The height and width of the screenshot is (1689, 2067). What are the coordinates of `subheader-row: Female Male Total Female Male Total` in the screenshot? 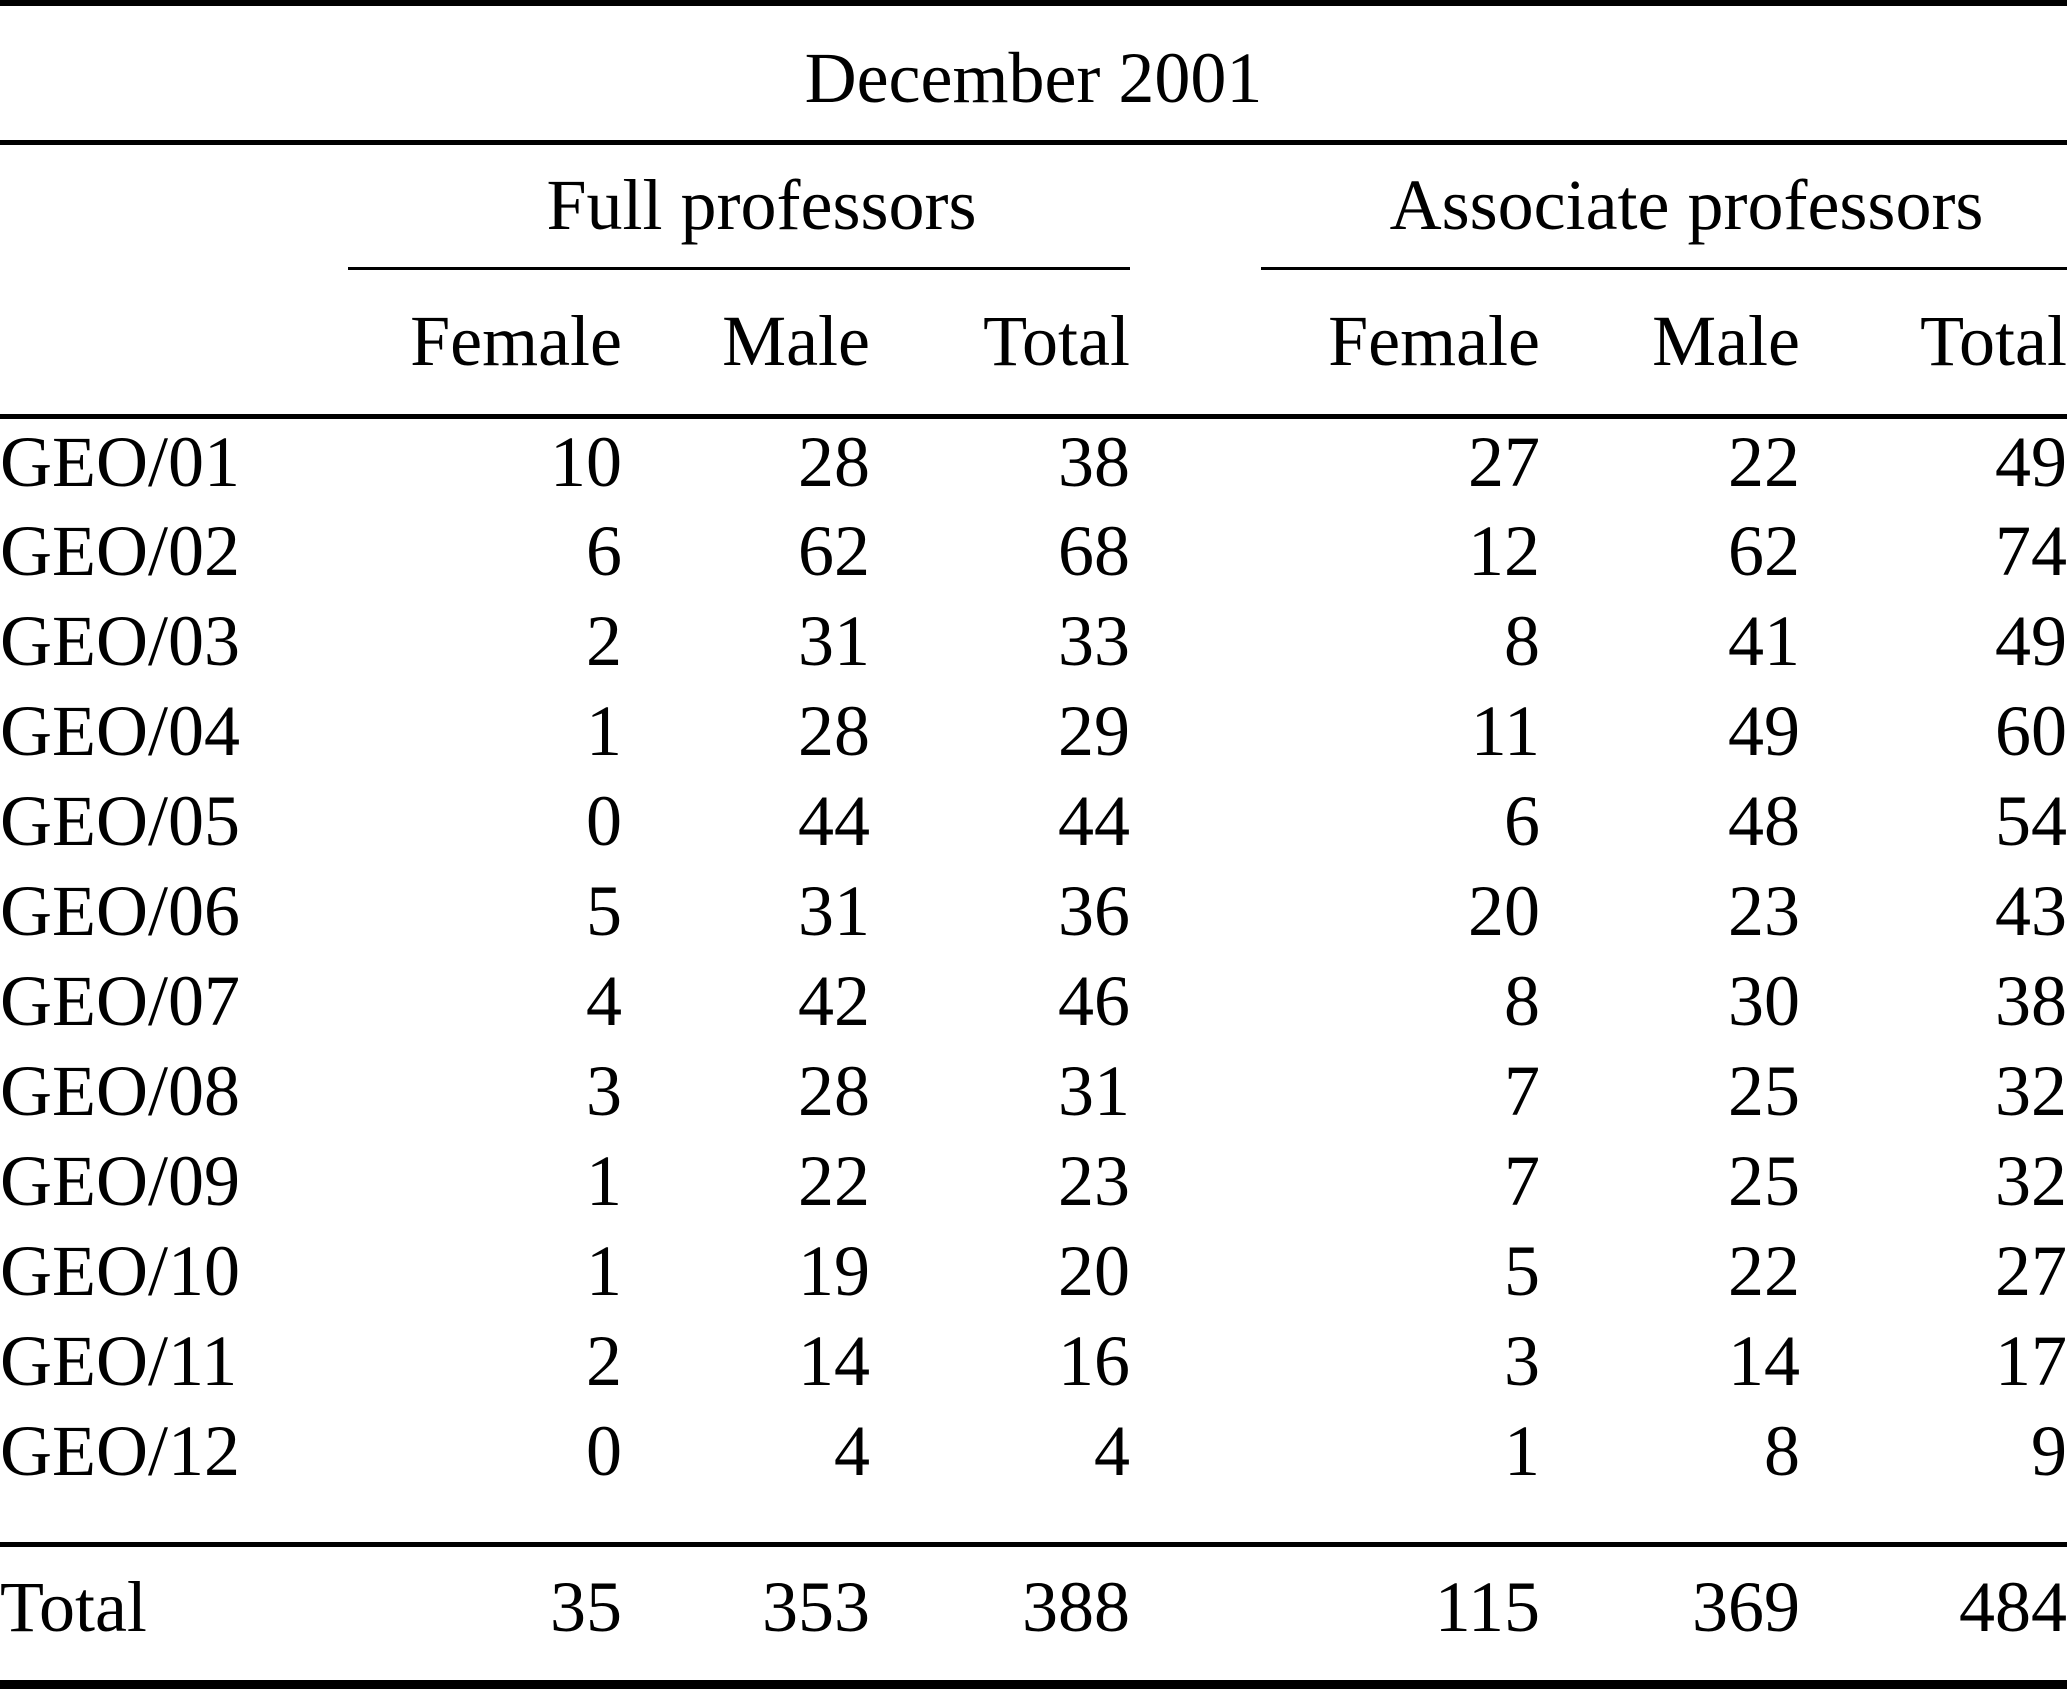 It's located at (1033, 343).